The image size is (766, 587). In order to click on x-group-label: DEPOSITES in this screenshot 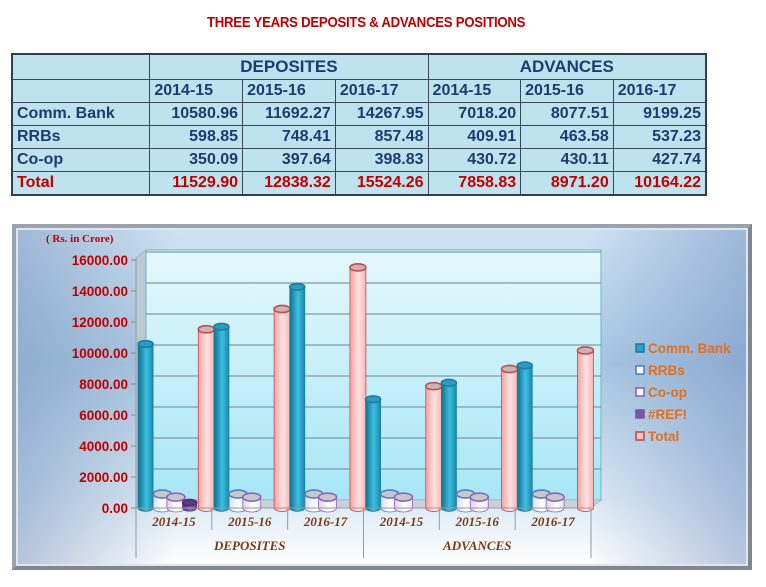, I will do `click(249, 545)`.